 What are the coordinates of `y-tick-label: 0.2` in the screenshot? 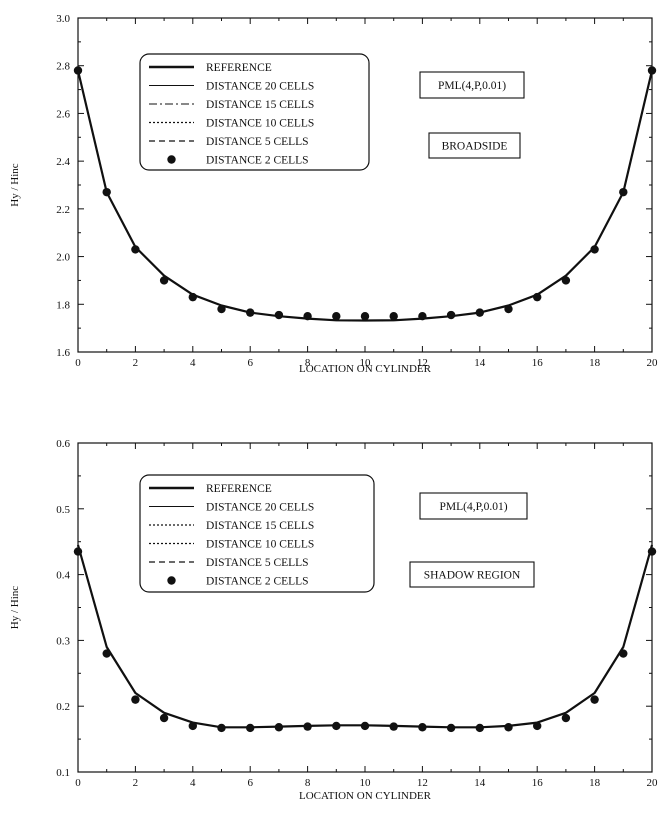 It's located at (63, 707).